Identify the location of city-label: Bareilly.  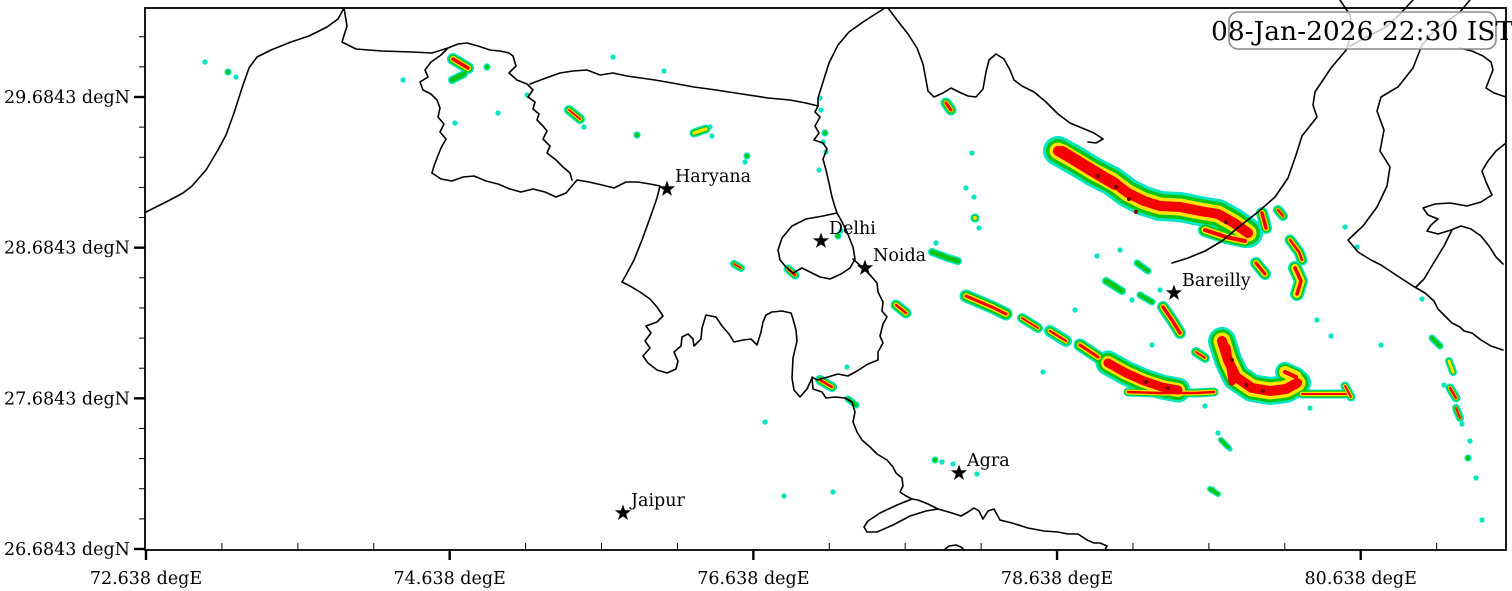
(1216, 281).